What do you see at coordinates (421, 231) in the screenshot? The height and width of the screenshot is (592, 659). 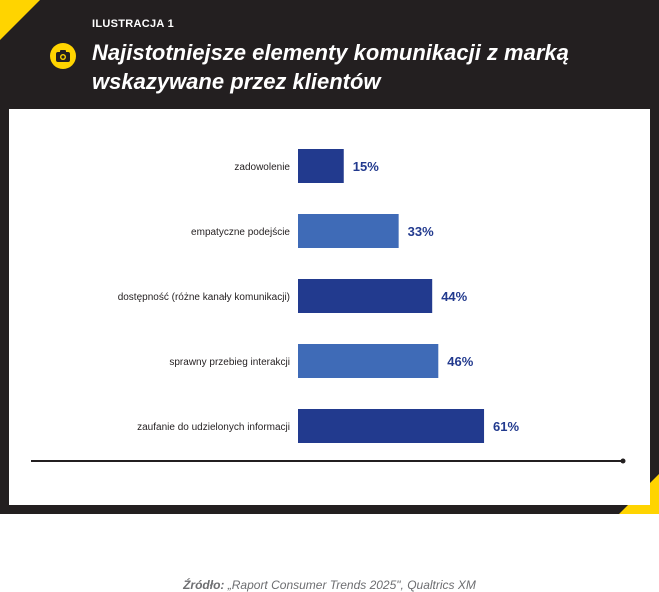 I see `value-label: 33%` at bounding box center [421, 231].